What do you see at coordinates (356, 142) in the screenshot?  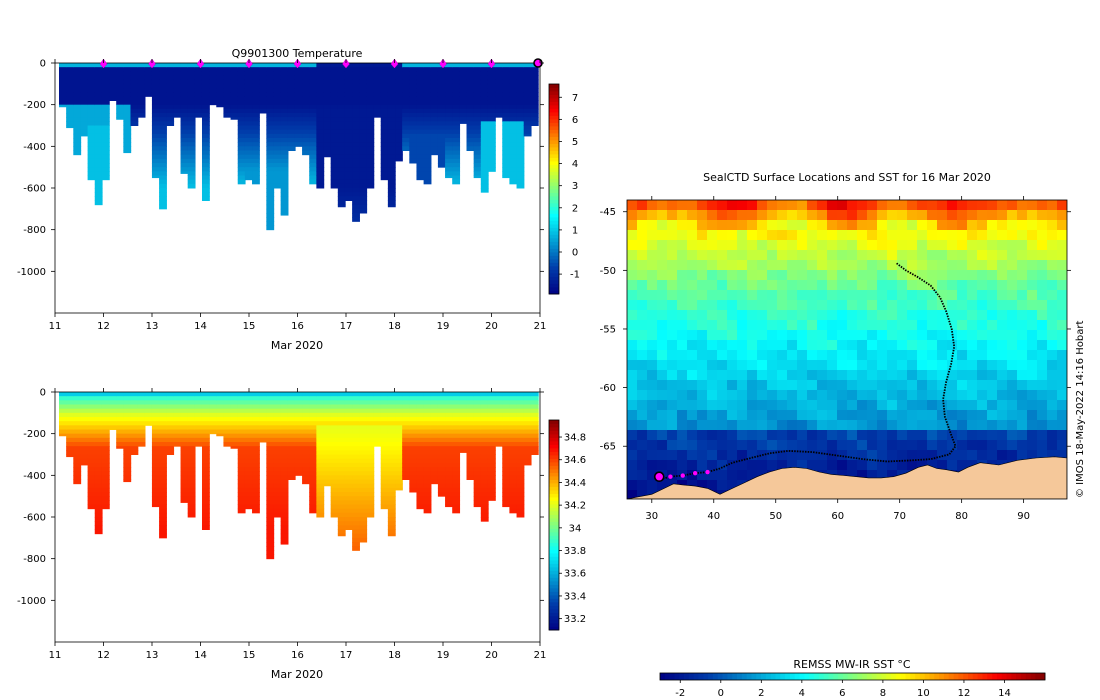 I see `temperature-profile` at bounding box center [356, 142].